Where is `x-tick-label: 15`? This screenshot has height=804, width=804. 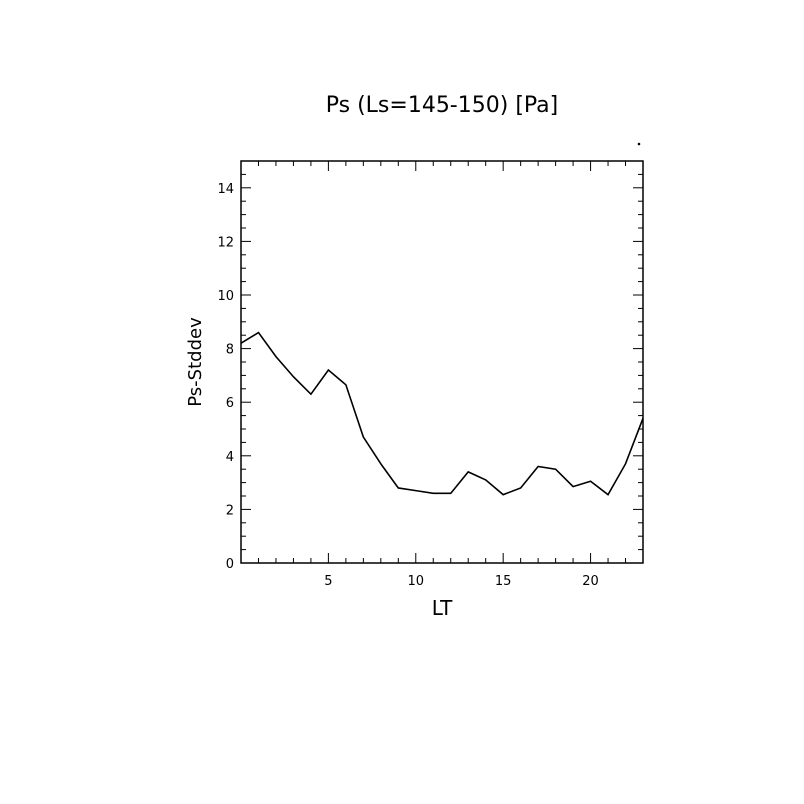
x-tick-label: 15 is located at coordinates (503, 581).